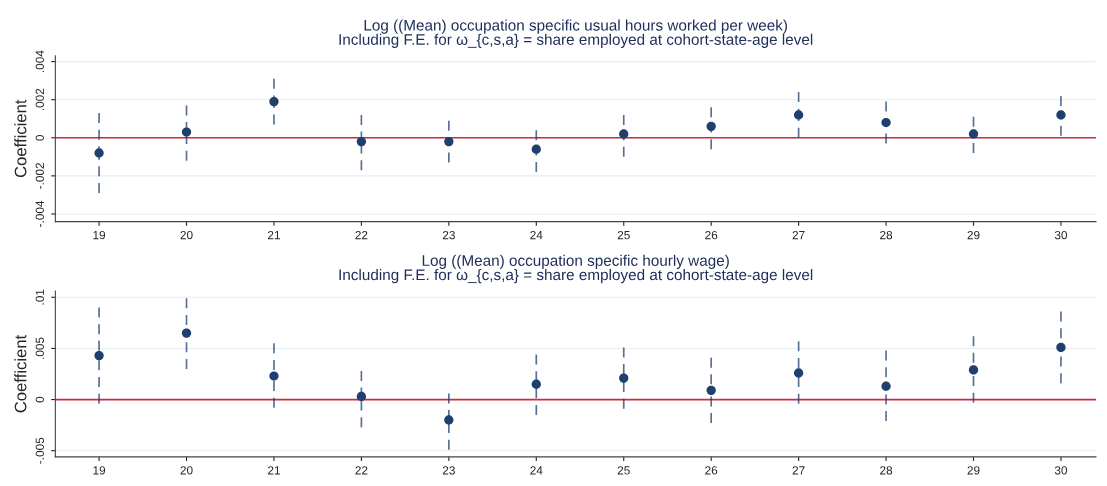 This screenshot has width=1107, height=486. I want to click on y-tick-label: .004, so click(39, 61).